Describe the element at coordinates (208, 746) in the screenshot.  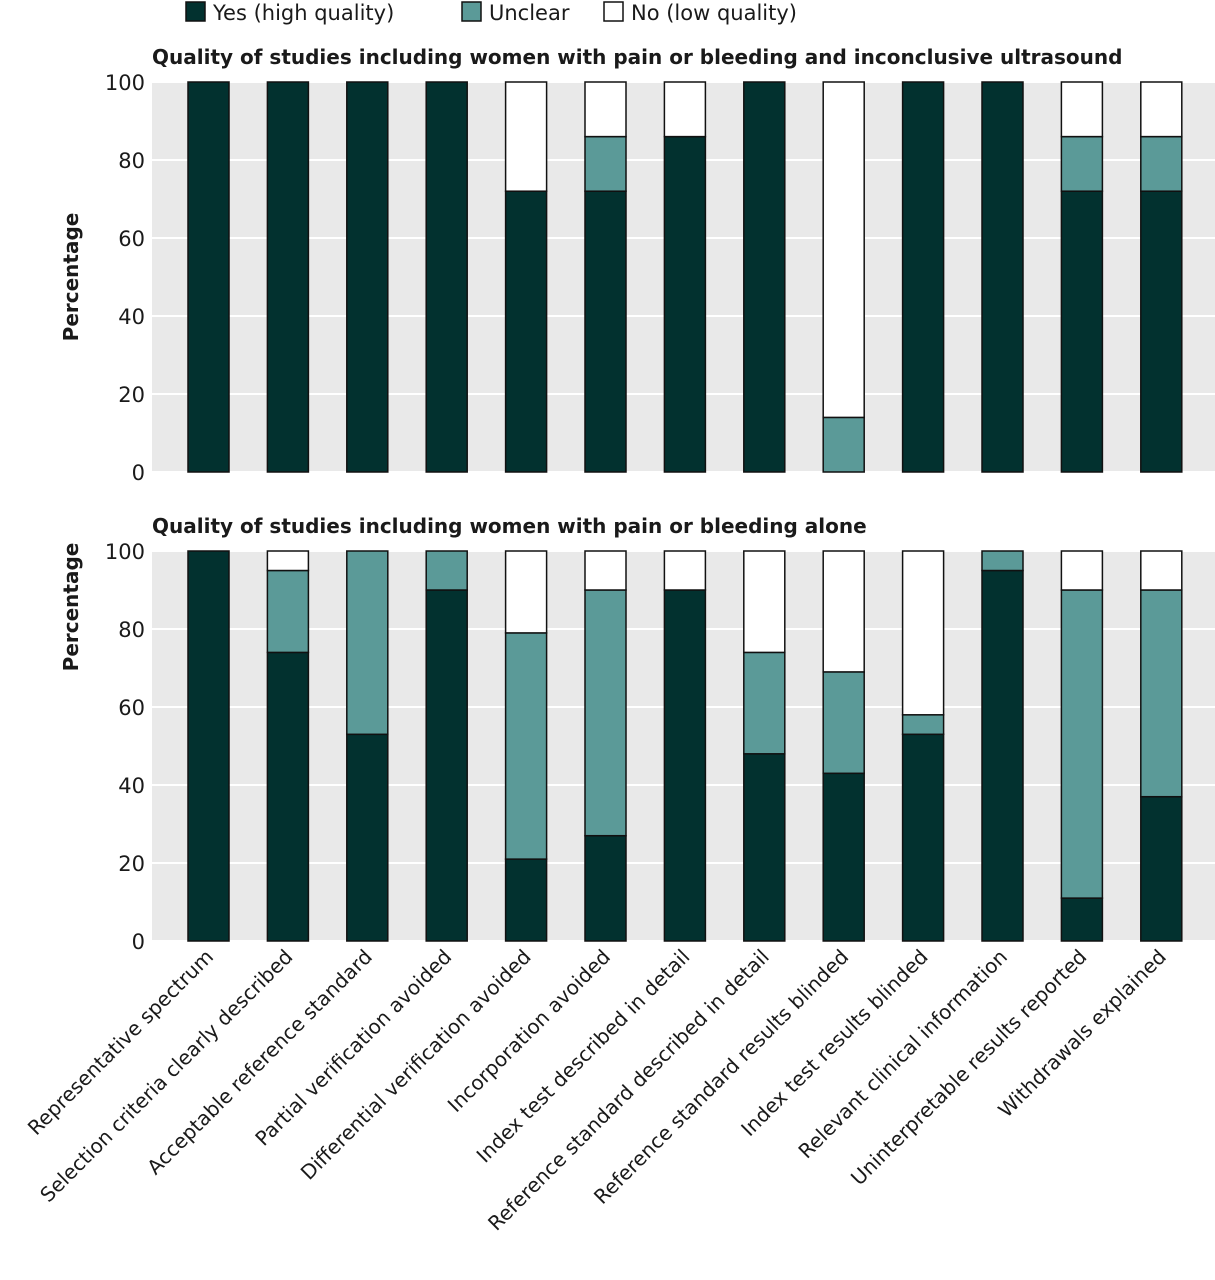
I see `bar-representative-spectrum` at that location.